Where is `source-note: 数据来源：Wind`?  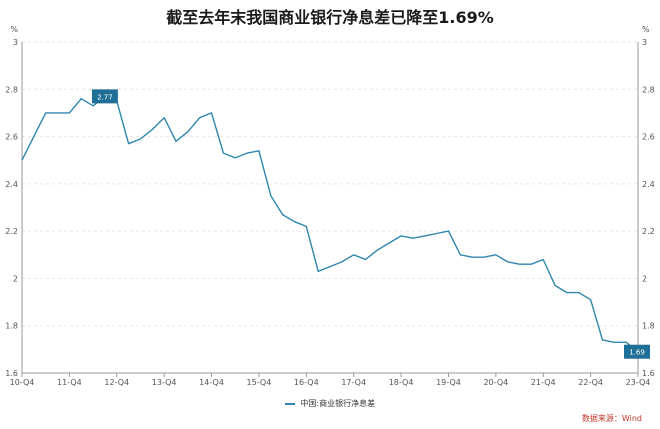
source-note: 数据来源：Wind is located at coordinates (611, 418).